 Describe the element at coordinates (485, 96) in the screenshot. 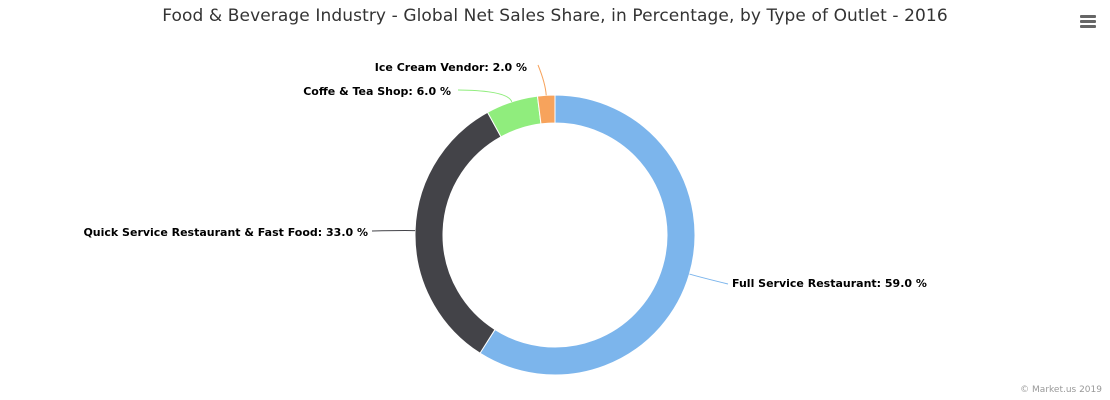

I see `connector-coffe-tea-shop` at that location.